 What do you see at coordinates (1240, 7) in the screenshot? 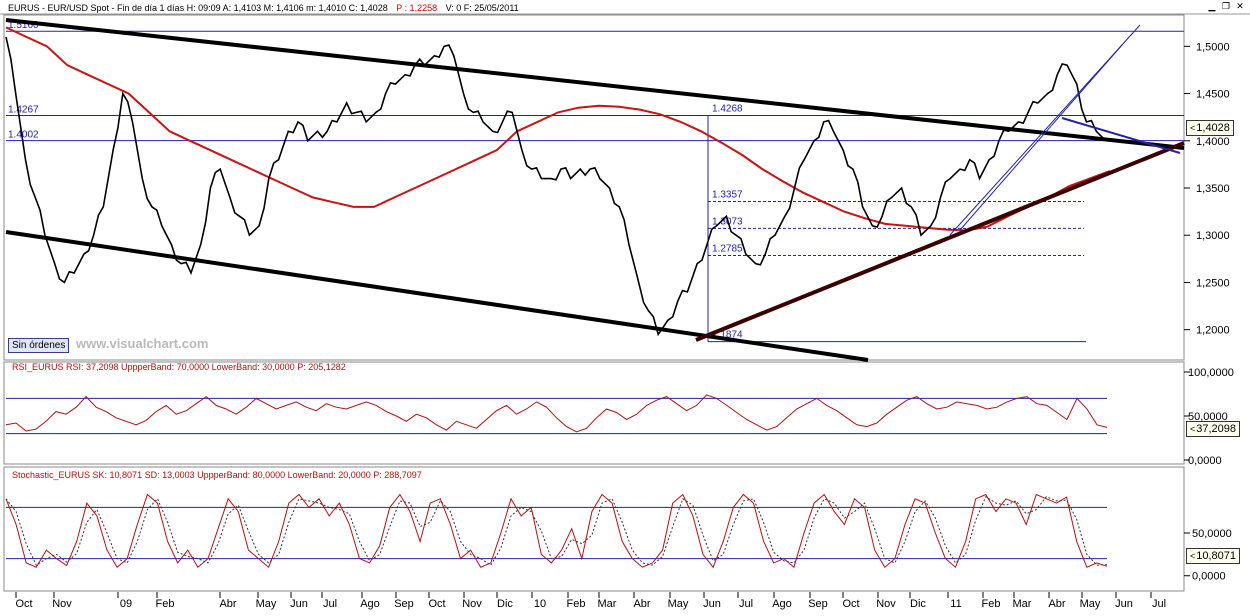
I see `close-icon: ✕` at bounding box center [1240, 7].